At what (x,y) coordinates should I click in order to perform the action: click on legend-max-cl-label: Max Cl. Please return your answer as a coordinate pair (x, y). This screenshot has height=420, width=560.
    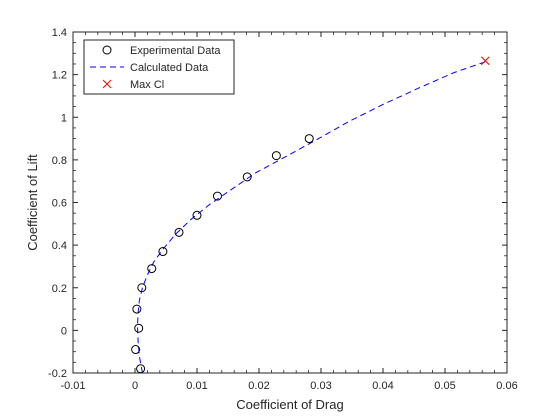
    Looking at the image, I should click on (147, 85).